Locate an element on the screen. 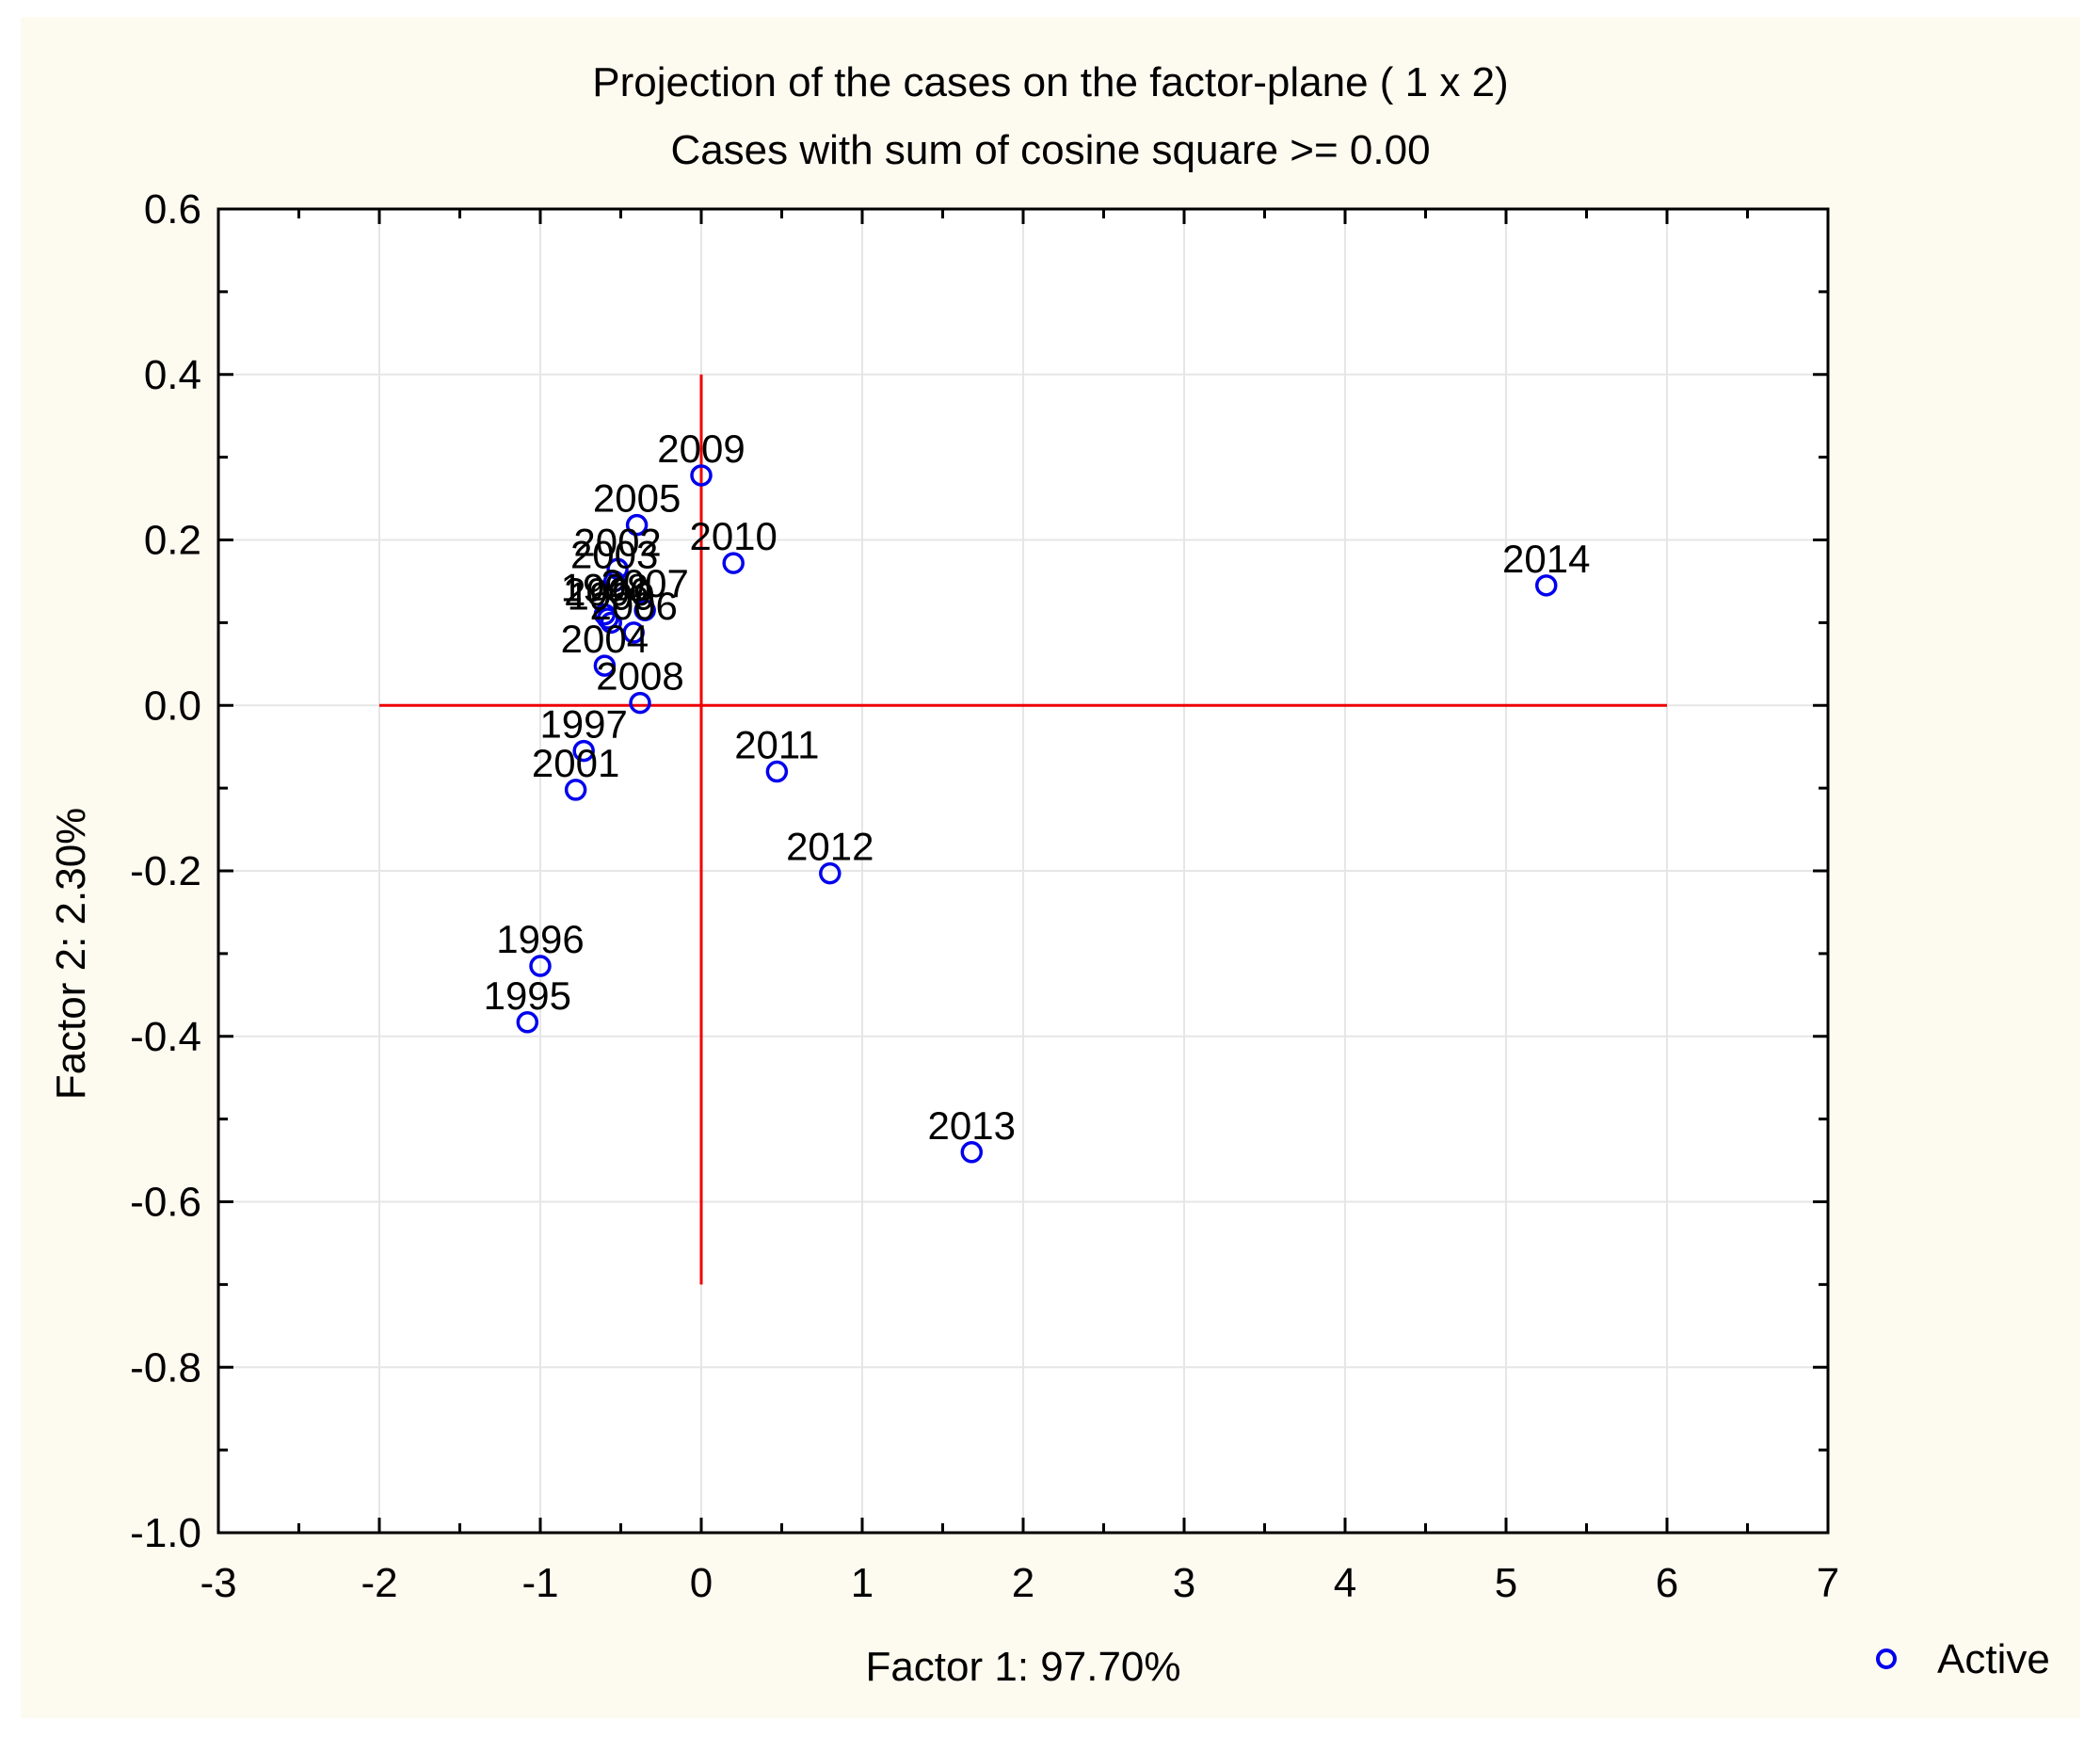  point-label-2010: 2010 is located at coordinates (733, 536).